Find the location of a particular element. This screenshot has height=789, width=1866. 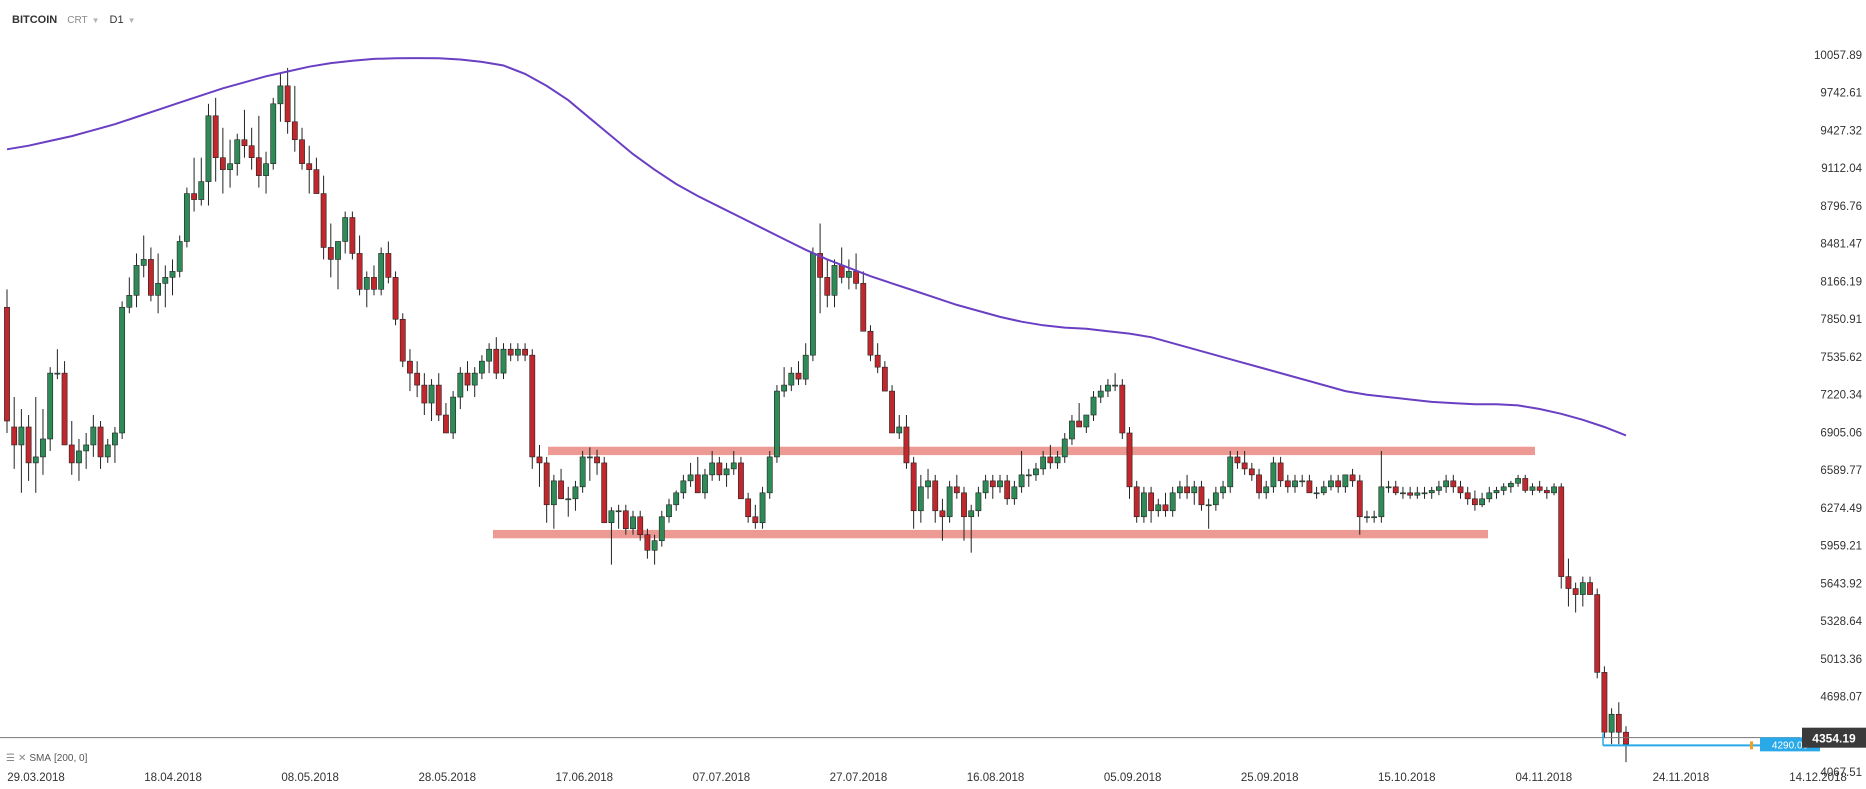

x-tick-label: 14.12.2018 is located at coordinates (1818, 778).